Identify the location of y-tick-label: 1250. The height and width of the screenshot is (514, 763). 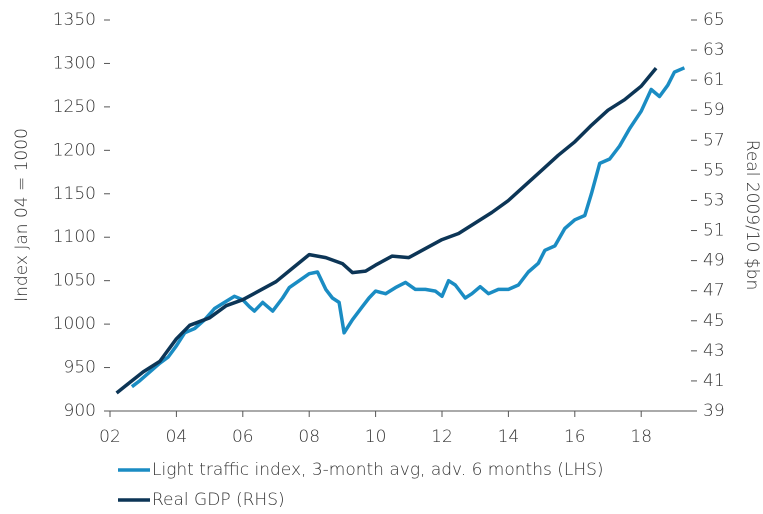
(74, 107).